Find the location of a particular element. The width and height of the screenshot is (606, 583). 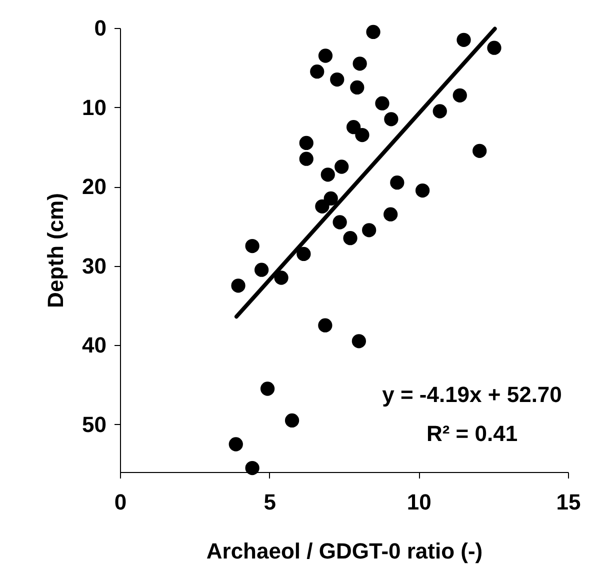

x-tick-label: 10 is located at coordinates (419, 502).